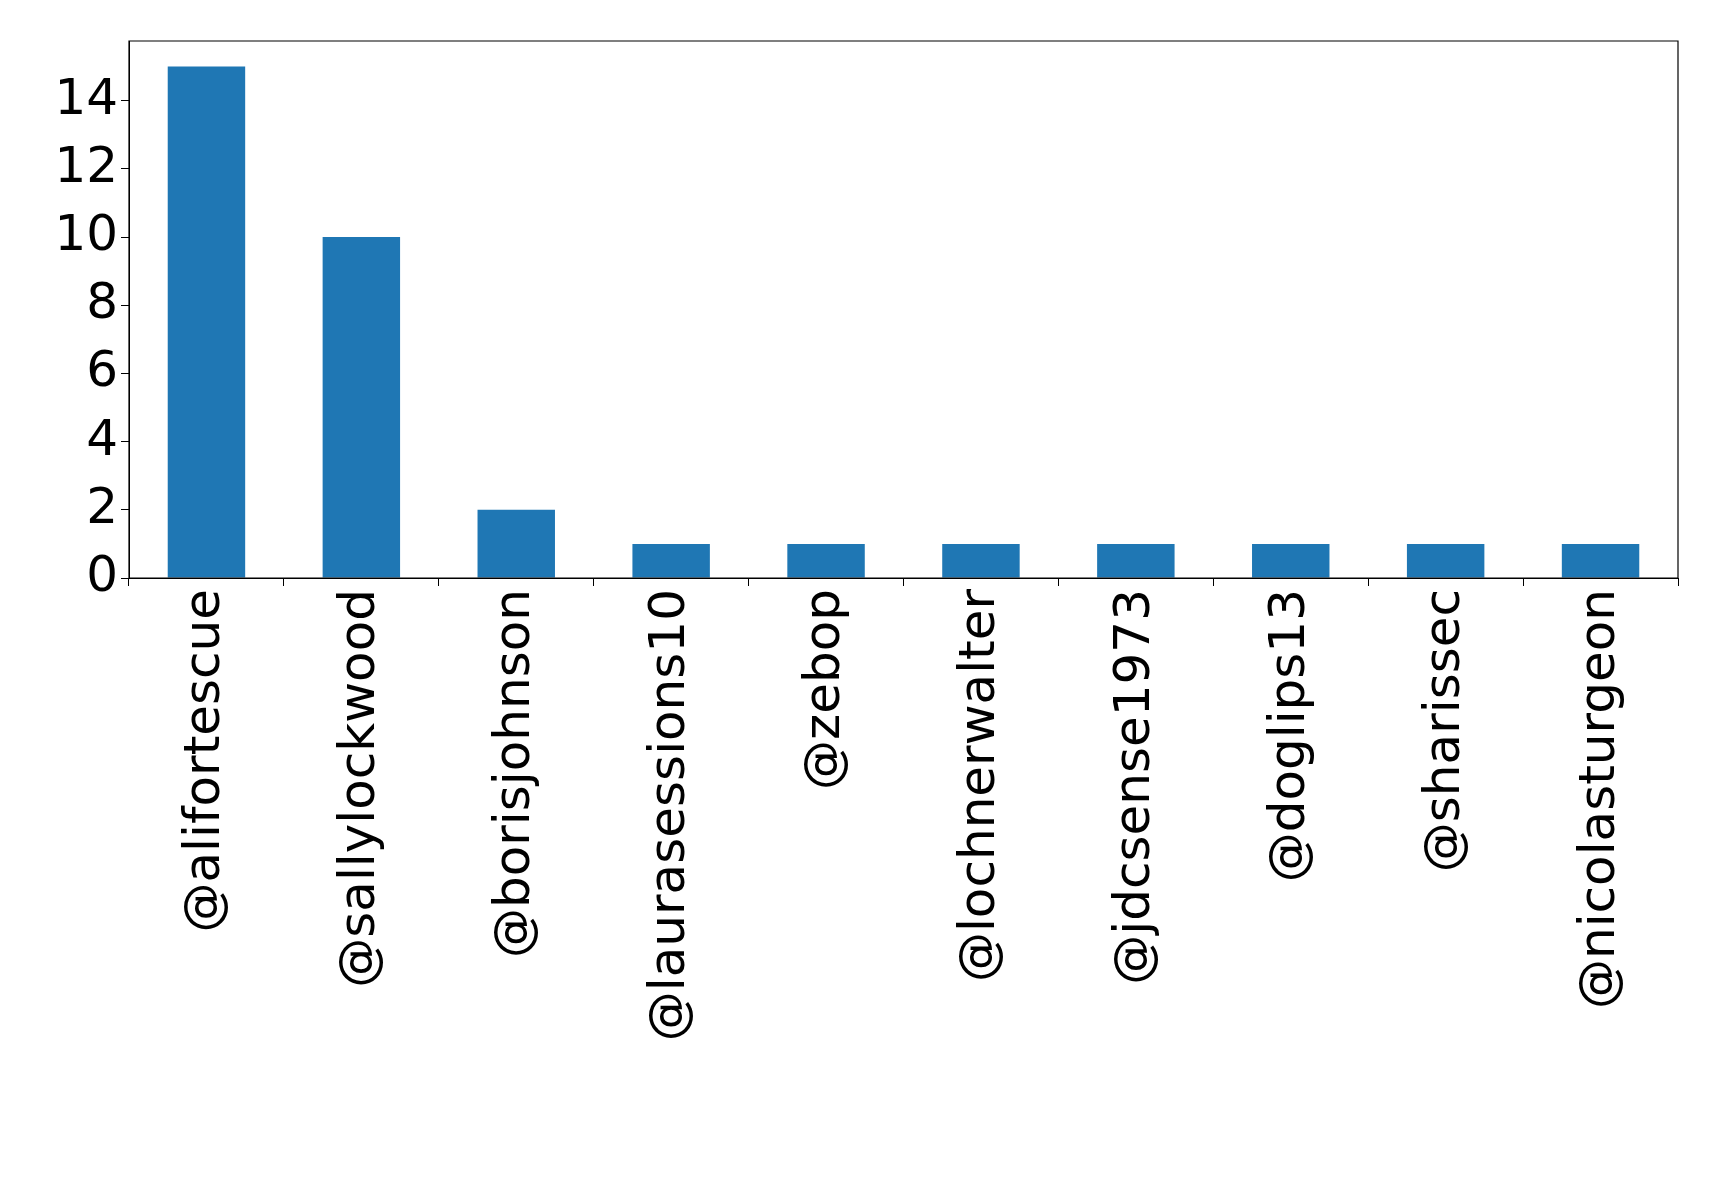 This screenshot has width=1719, height=1193. I want to click on y-tick-label: 10, so click(86, 233).